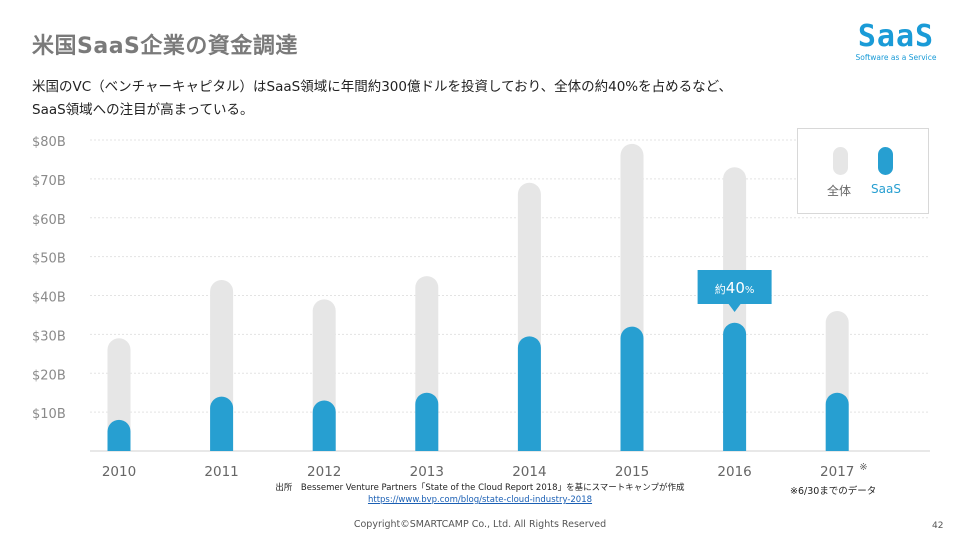 The width and height of the screenshot is (960, 540). What do you see at coordinates (427, 421) in the screenshot?
I see `bar-saas-2013` at bounding box center [427, 421].